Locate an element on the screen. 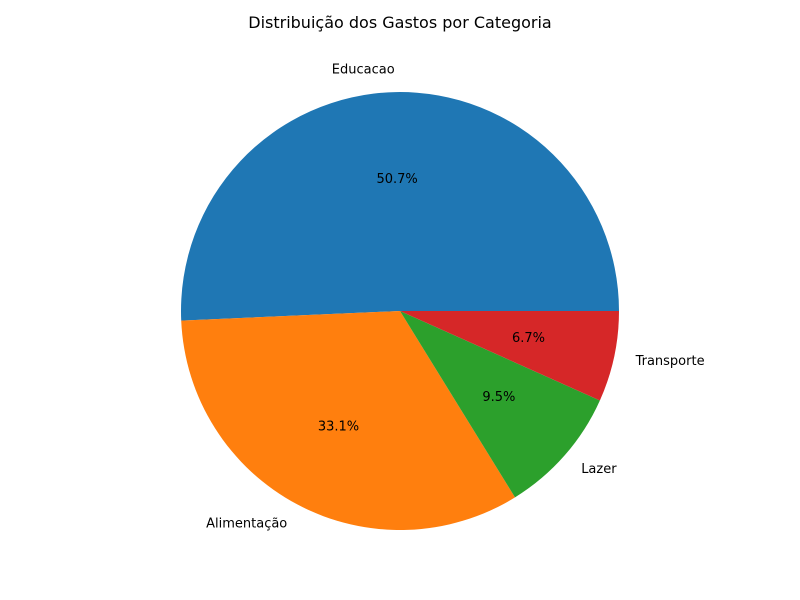 Image resolution: width=800 pixels, height=600 pixels. percent-label-lazer: 9.5% is located at coordinates (498, 397).